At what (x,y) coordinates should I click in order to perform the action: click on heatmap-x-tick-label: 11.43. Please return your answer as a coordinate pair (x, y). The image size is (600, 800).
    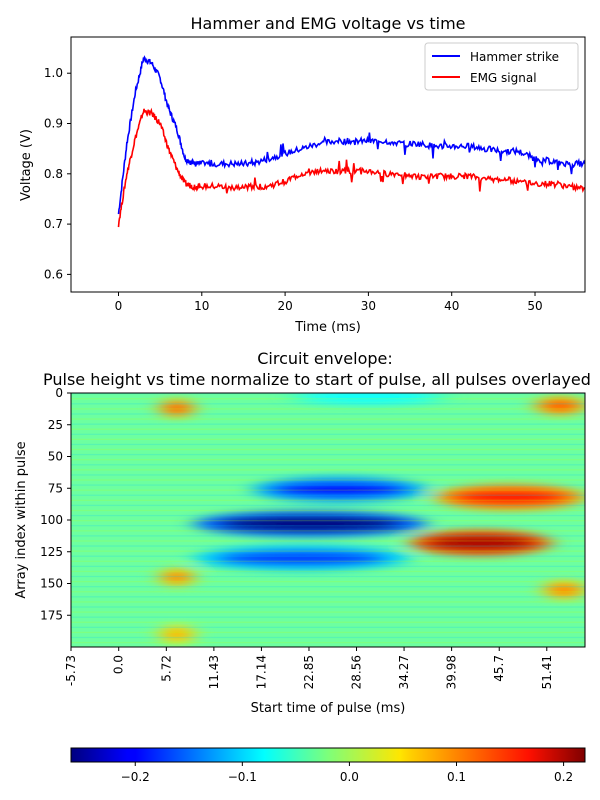
    Looking at the image, I should click on (214, 672).